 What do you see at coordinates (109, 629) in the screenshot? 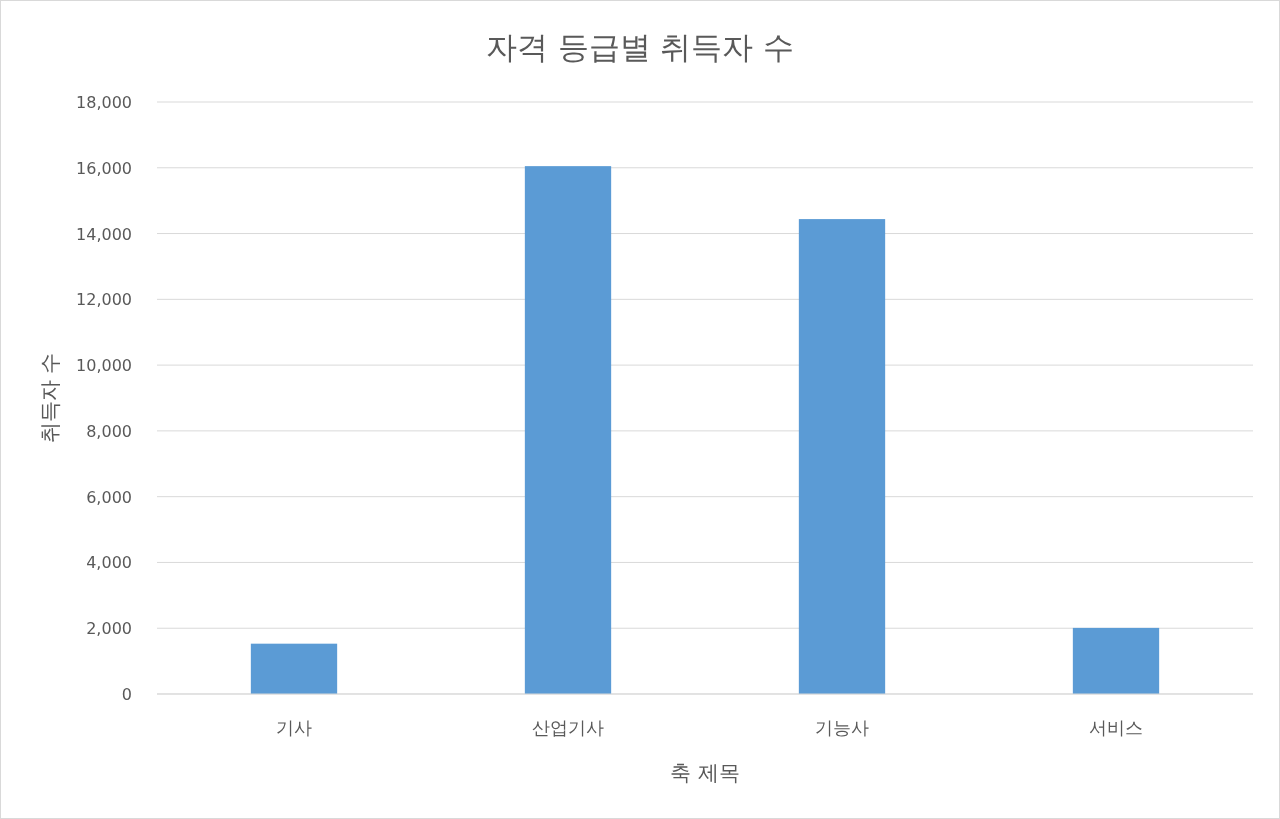
I see `y-tick-label: 2,000` at bounding box center [109, 629].